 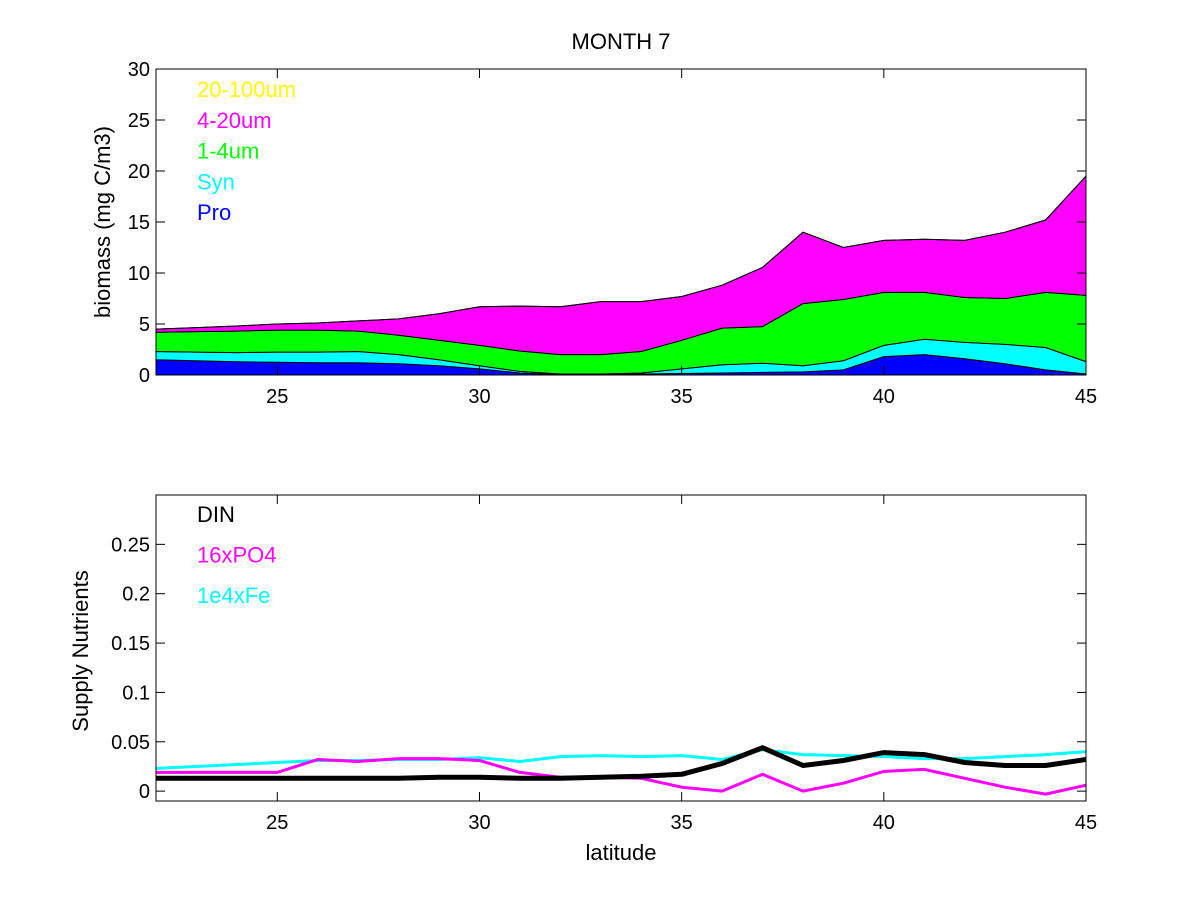 I want to click on top-y-tick-label: 25, so click(x=139, y=121).